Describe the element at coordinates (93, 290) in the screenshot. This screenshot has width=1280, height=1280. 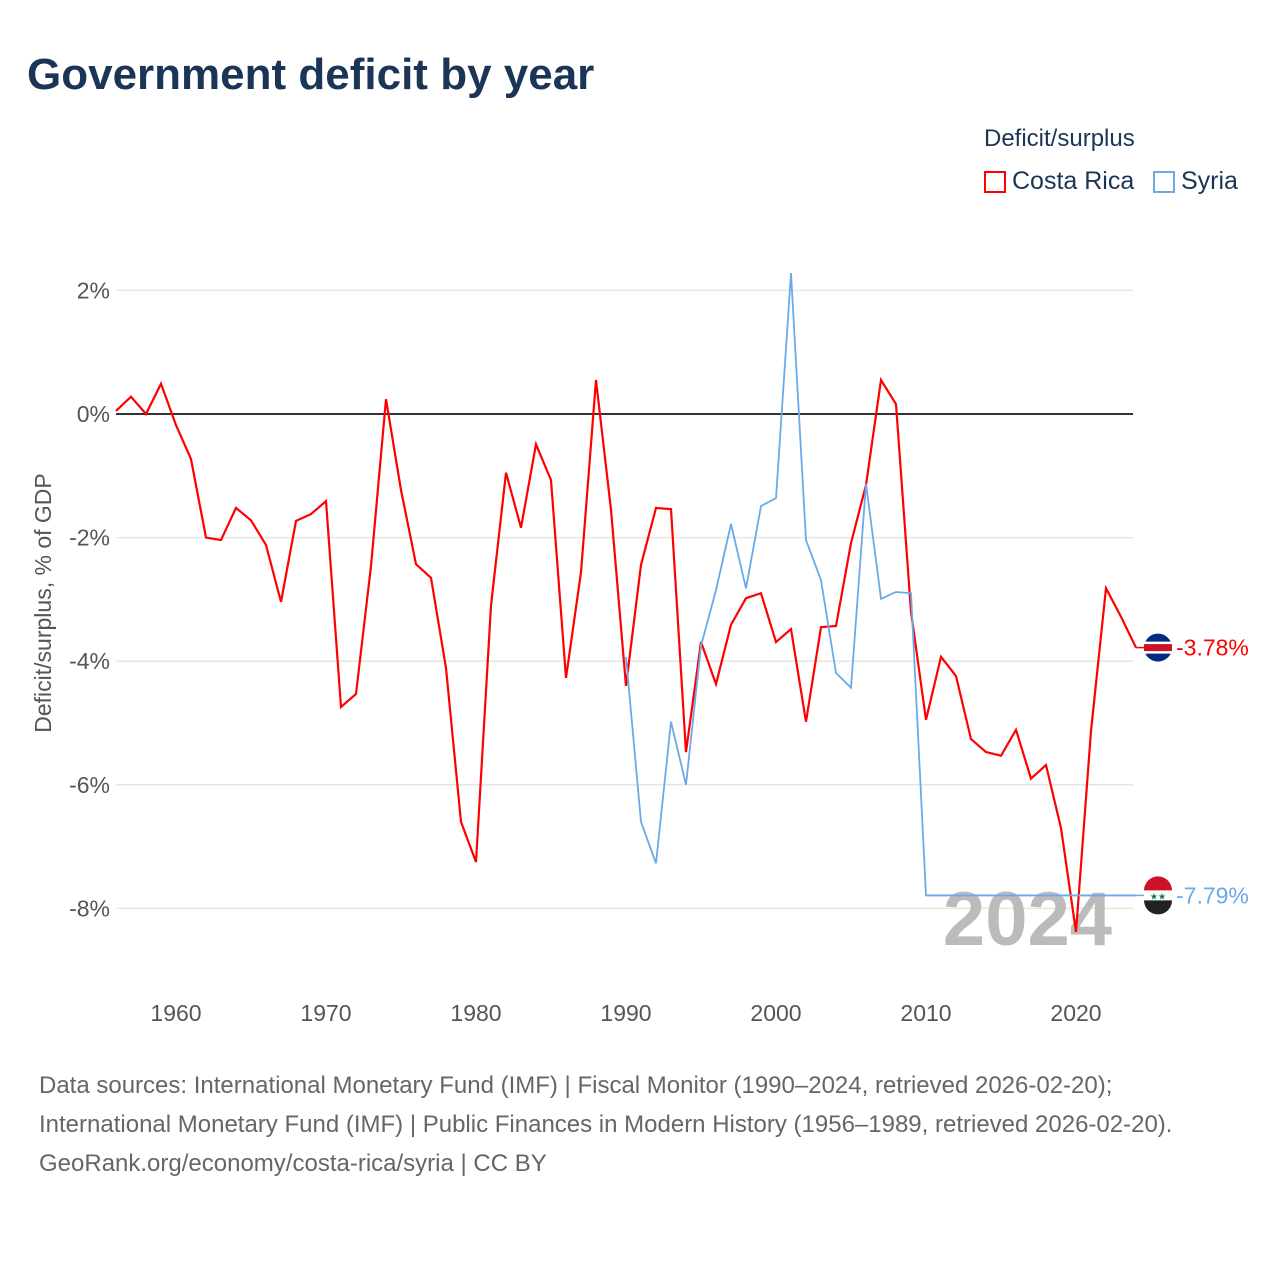
I see `y-tick-label: 2%` at that location.